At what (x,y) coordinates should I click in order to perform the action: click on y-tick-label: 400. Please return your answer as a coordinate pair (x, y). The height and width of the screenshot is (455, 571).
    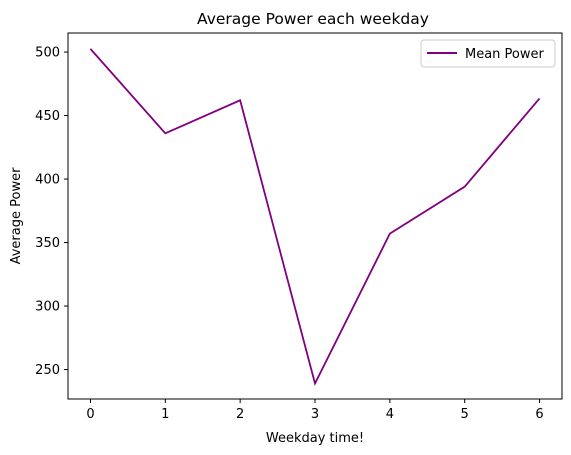
    Looking at the image, I should click on (47, 180).